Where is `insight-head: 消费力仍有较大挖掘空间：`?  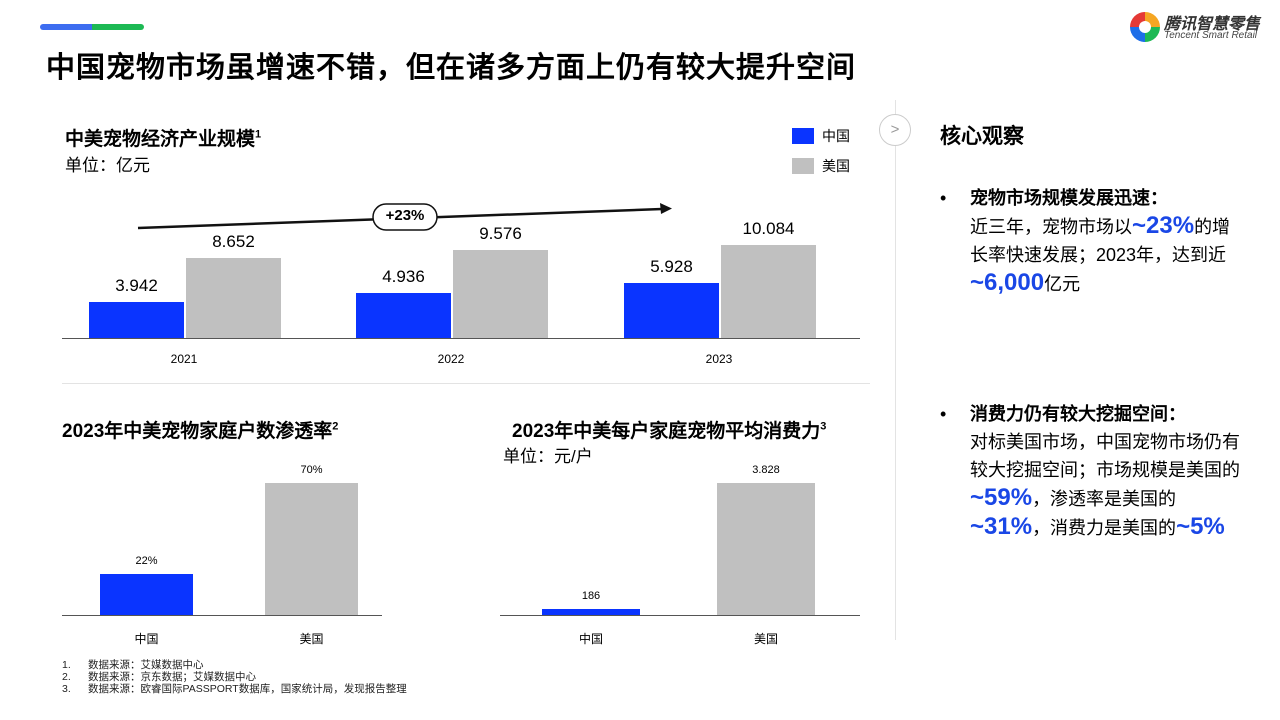
insight-head: 消费力仍有较大挖掘空间： is located at coordinates (1078, 414).